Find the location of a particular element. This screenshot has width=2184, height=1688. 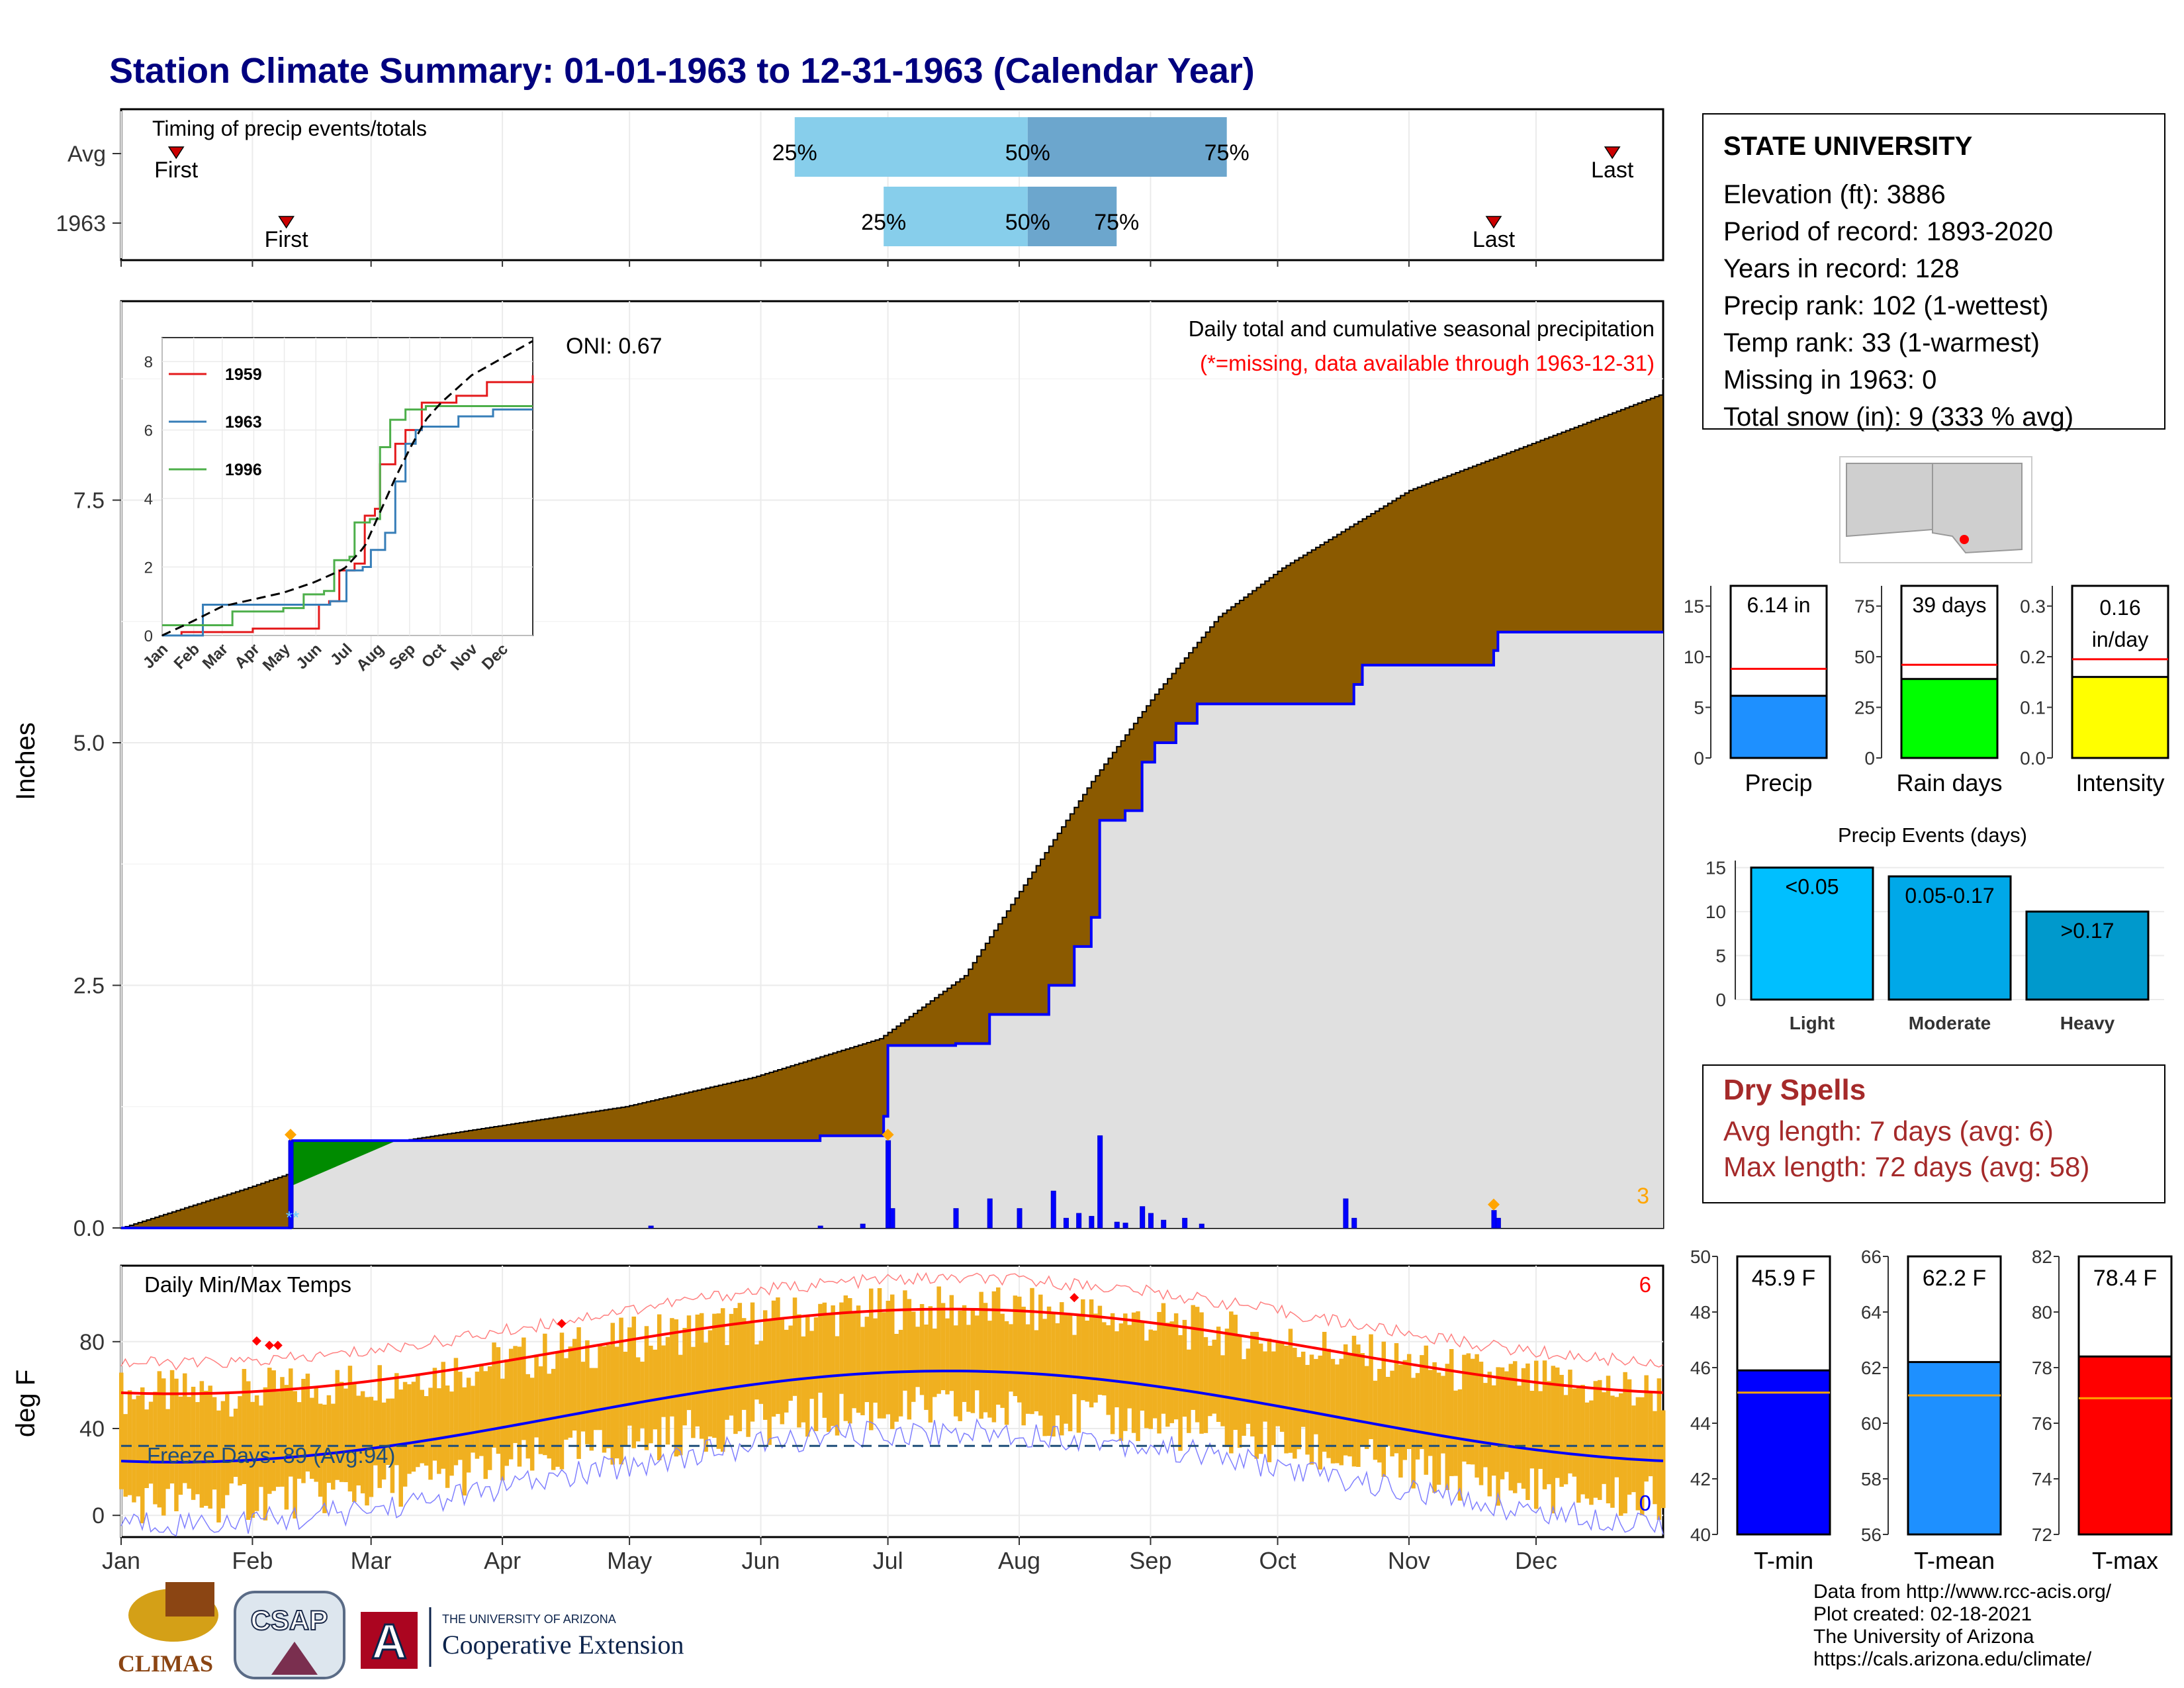

mini-bar is located at coordinates (1778, 726).